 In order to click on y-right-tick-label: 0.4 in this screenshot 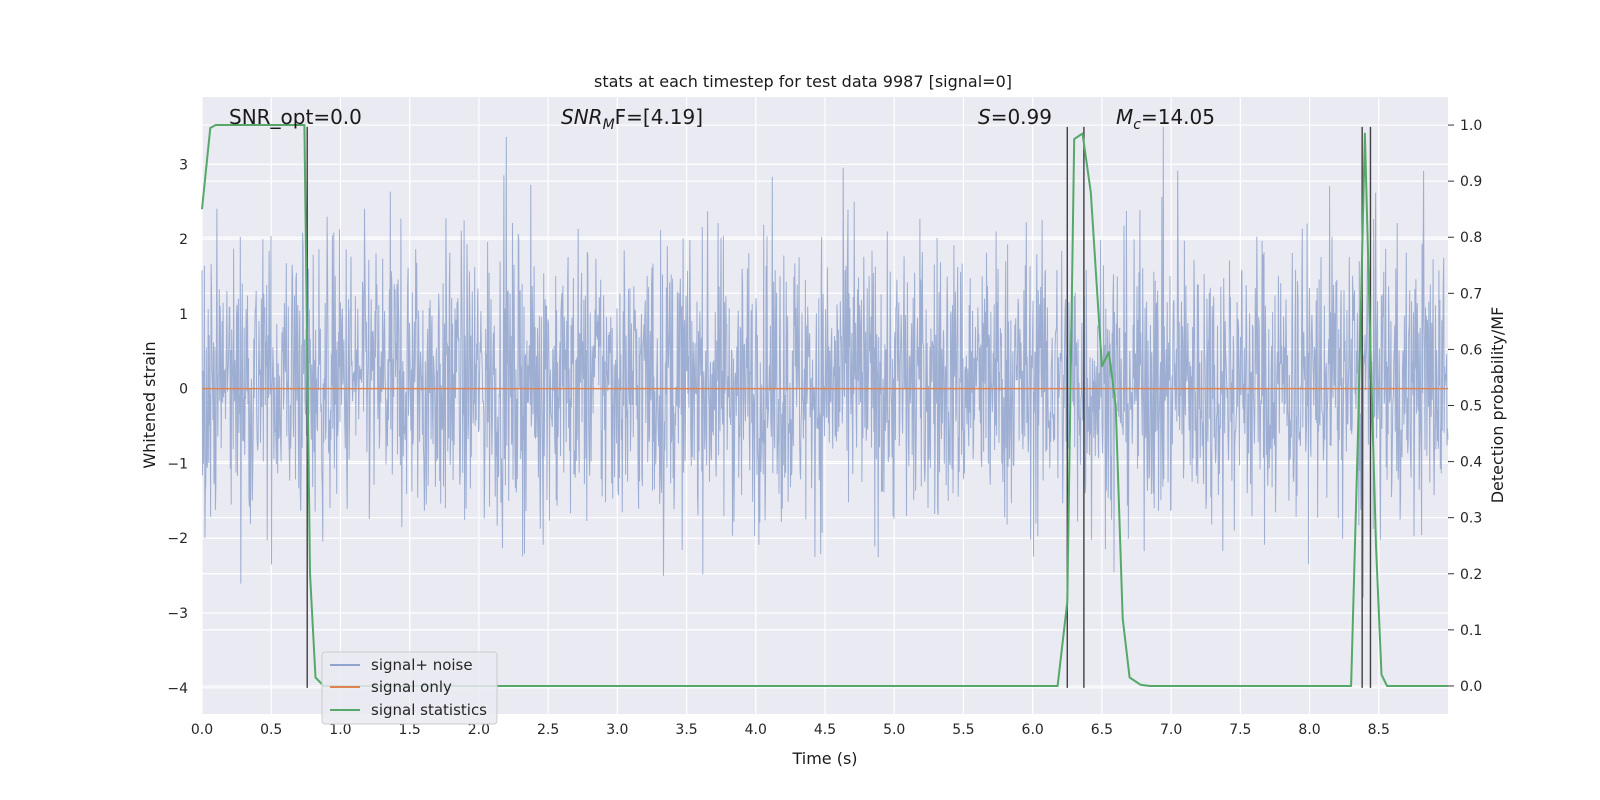, I will do `click(1471, 463)`.